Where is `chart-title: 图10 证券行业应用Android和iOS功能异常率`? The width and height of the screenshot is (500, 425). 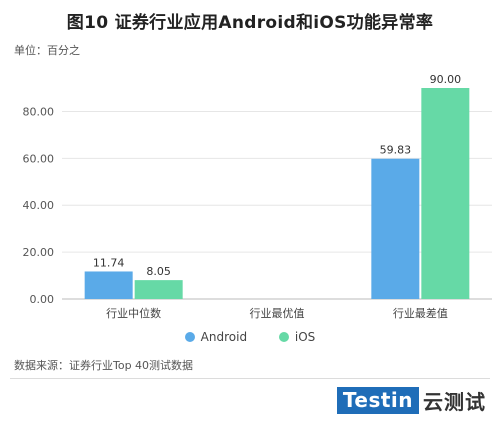
chart-title: 图10 证券行业应用Android和iOS功能异常率 is located at coordinates (250, 23).